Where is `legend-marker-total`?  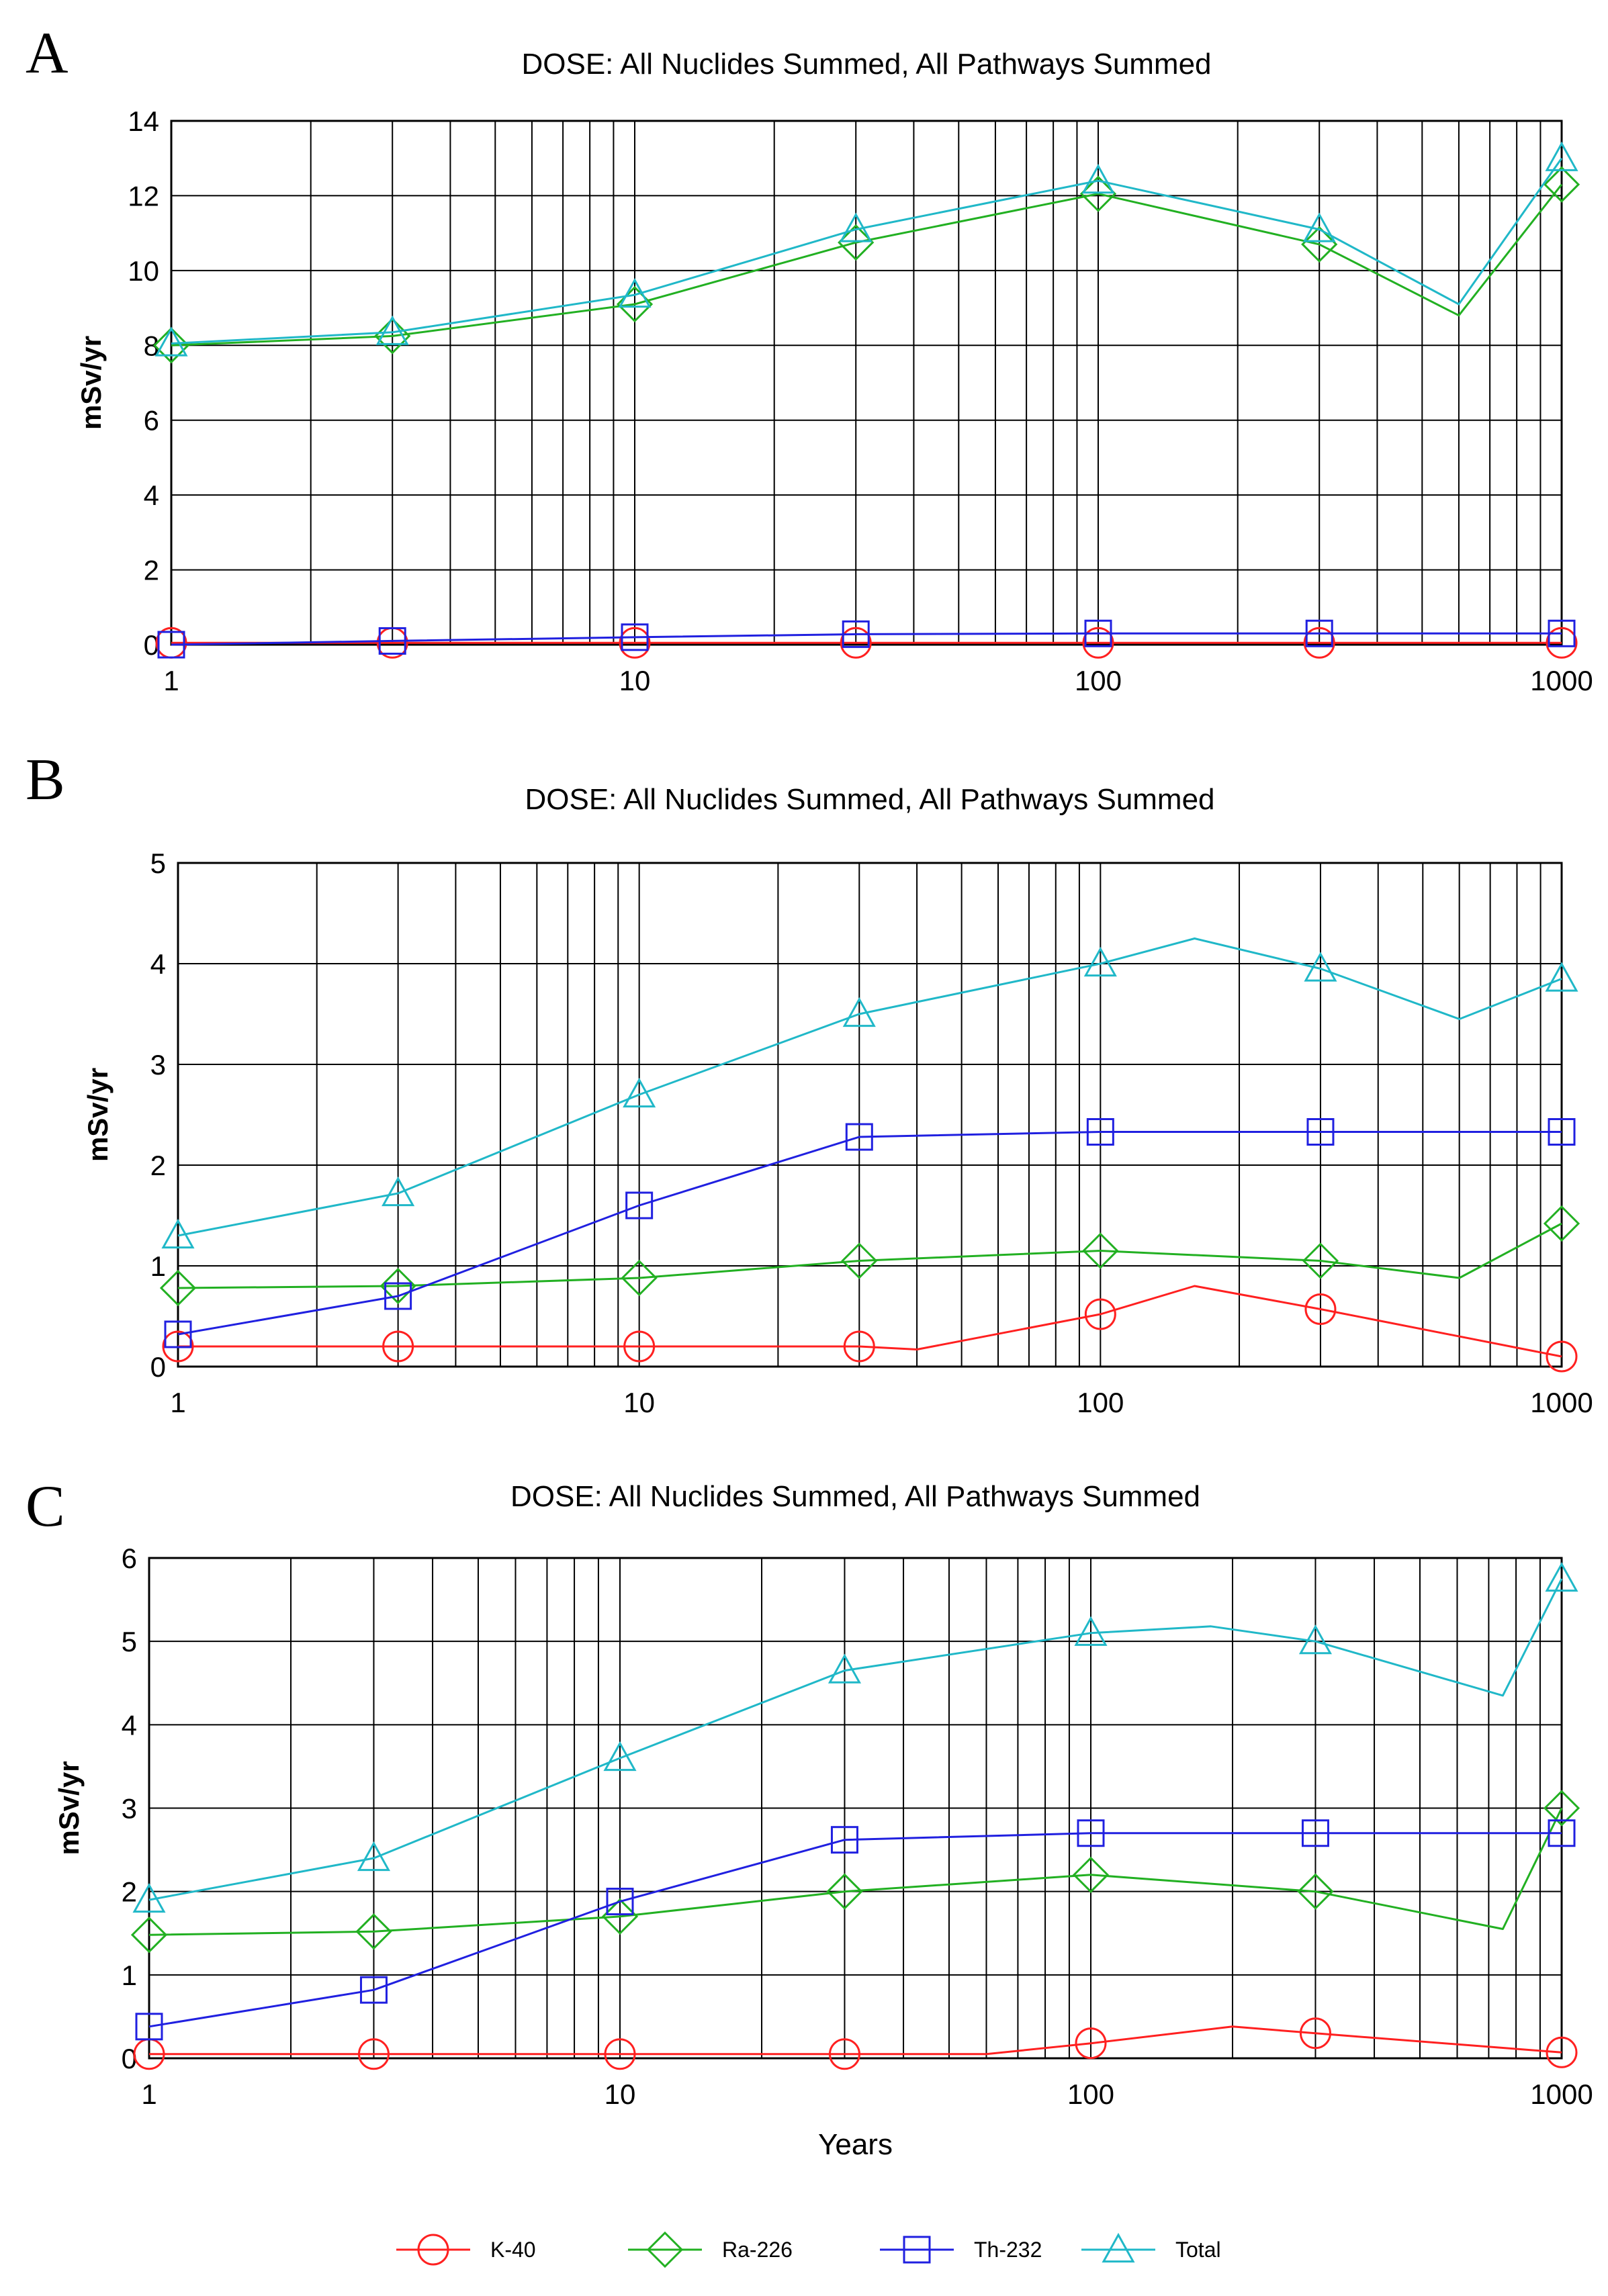 legend-marker-total is located at coordinates (1118, 2247).